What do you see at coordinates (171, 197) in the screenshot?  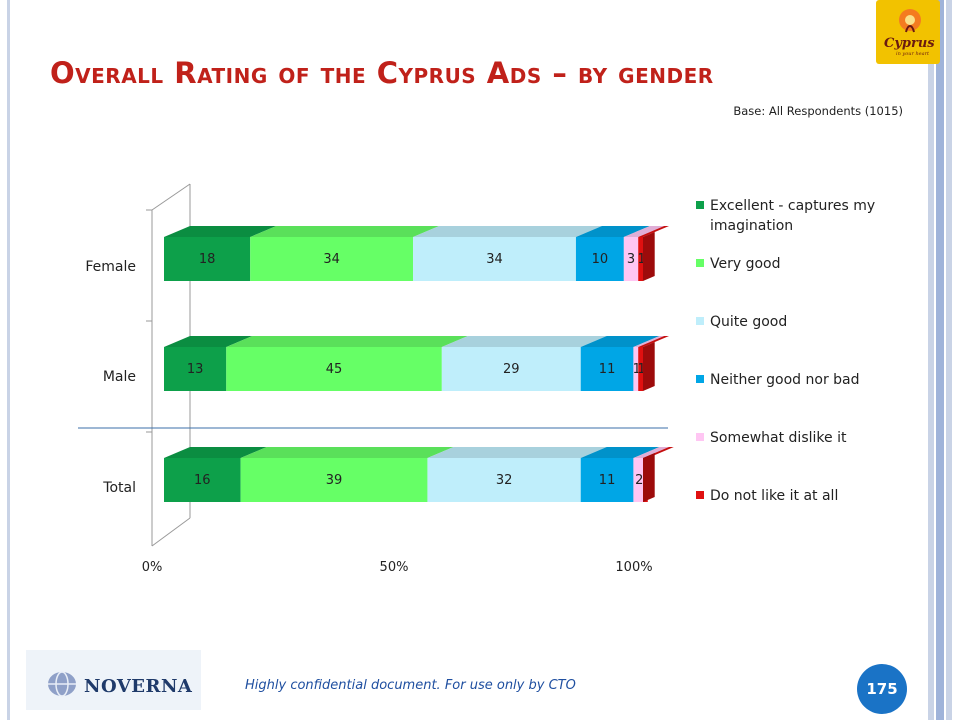 I see `back-wall-top-edge` at bounding box center [171, 197].